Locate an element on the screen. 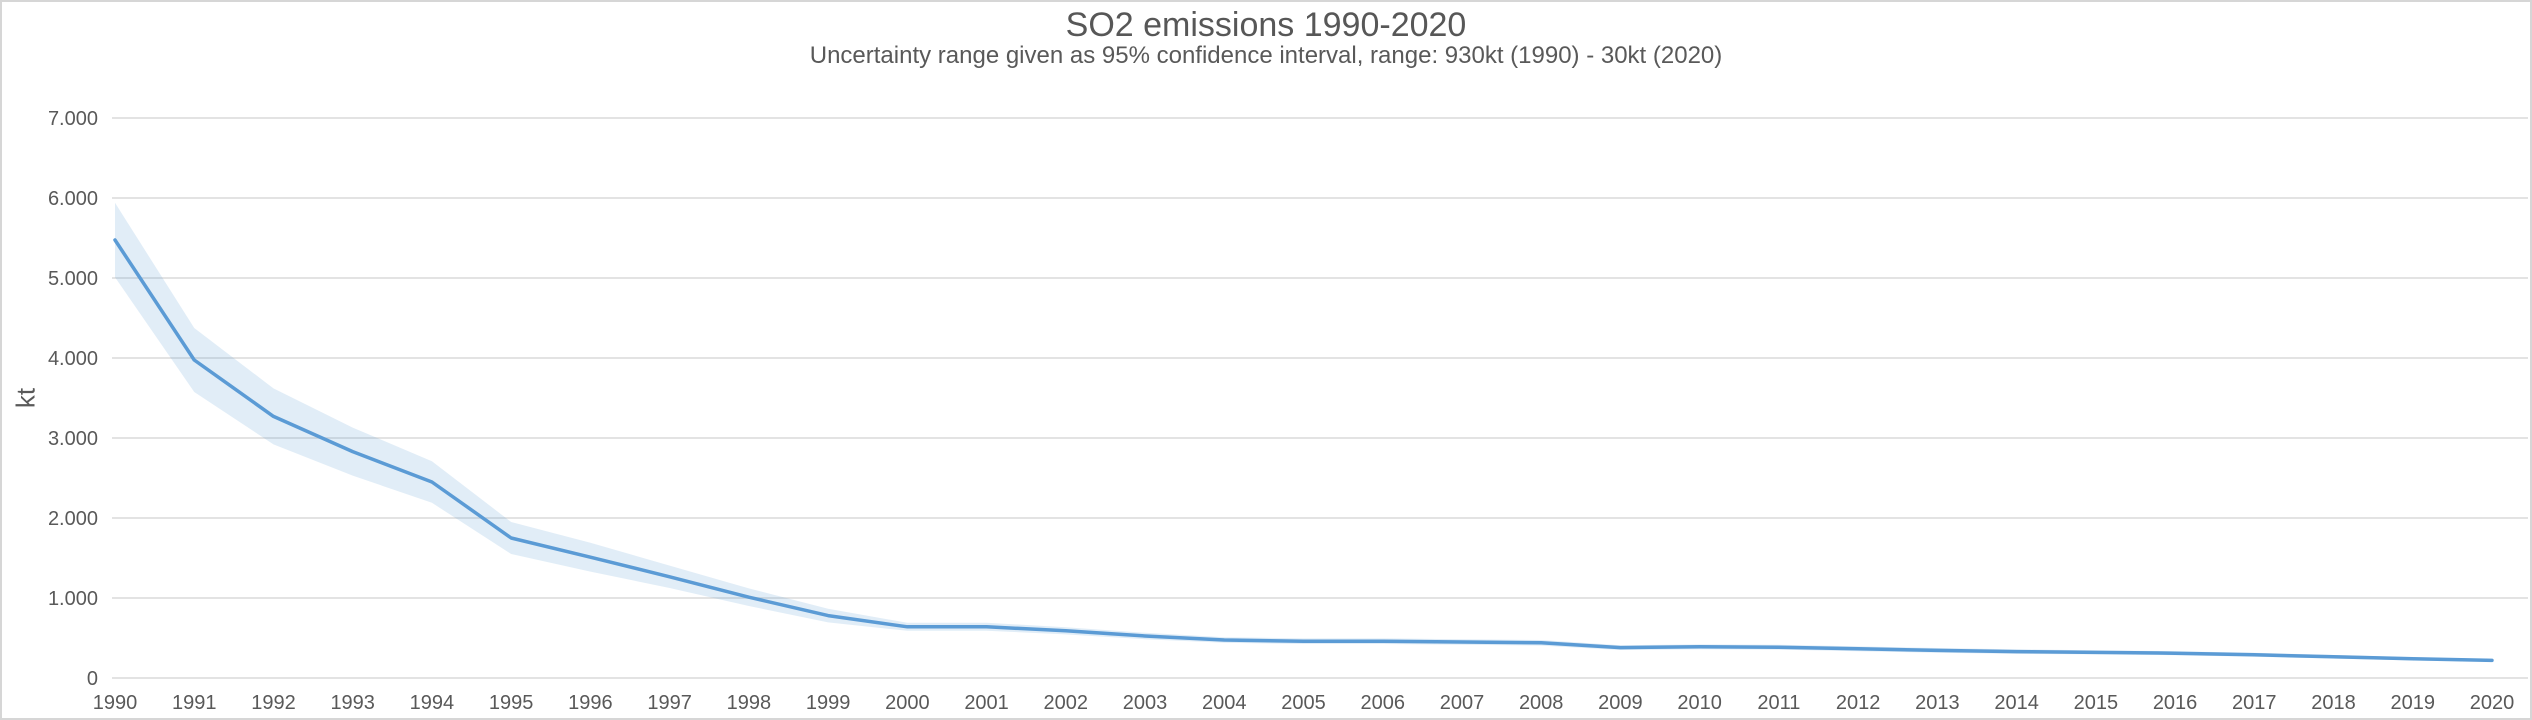 The image size is (2532, 720). x-tick-label: 2006 is located at coordinates (1382, 703).